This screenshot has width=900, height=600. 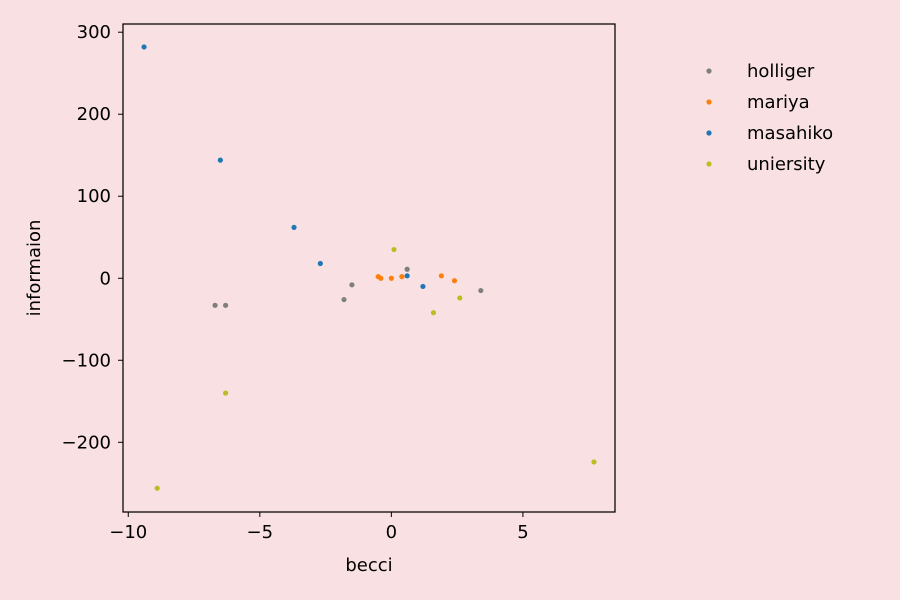 I want to click on legend-marker-uniersity, so click(x=709, y=164).